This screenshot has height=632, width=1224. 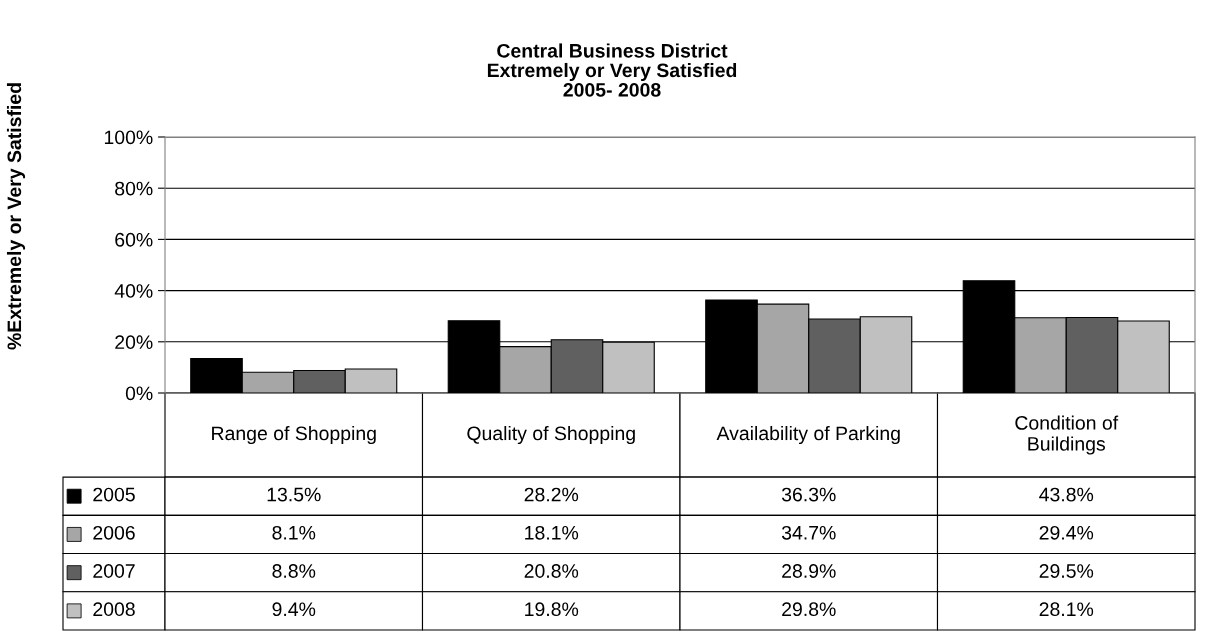 What do you see at coordinates (808, 435) in the screenshot?
I see `x-tick-label: Availability of Parking` at bounding box center [808, 435].